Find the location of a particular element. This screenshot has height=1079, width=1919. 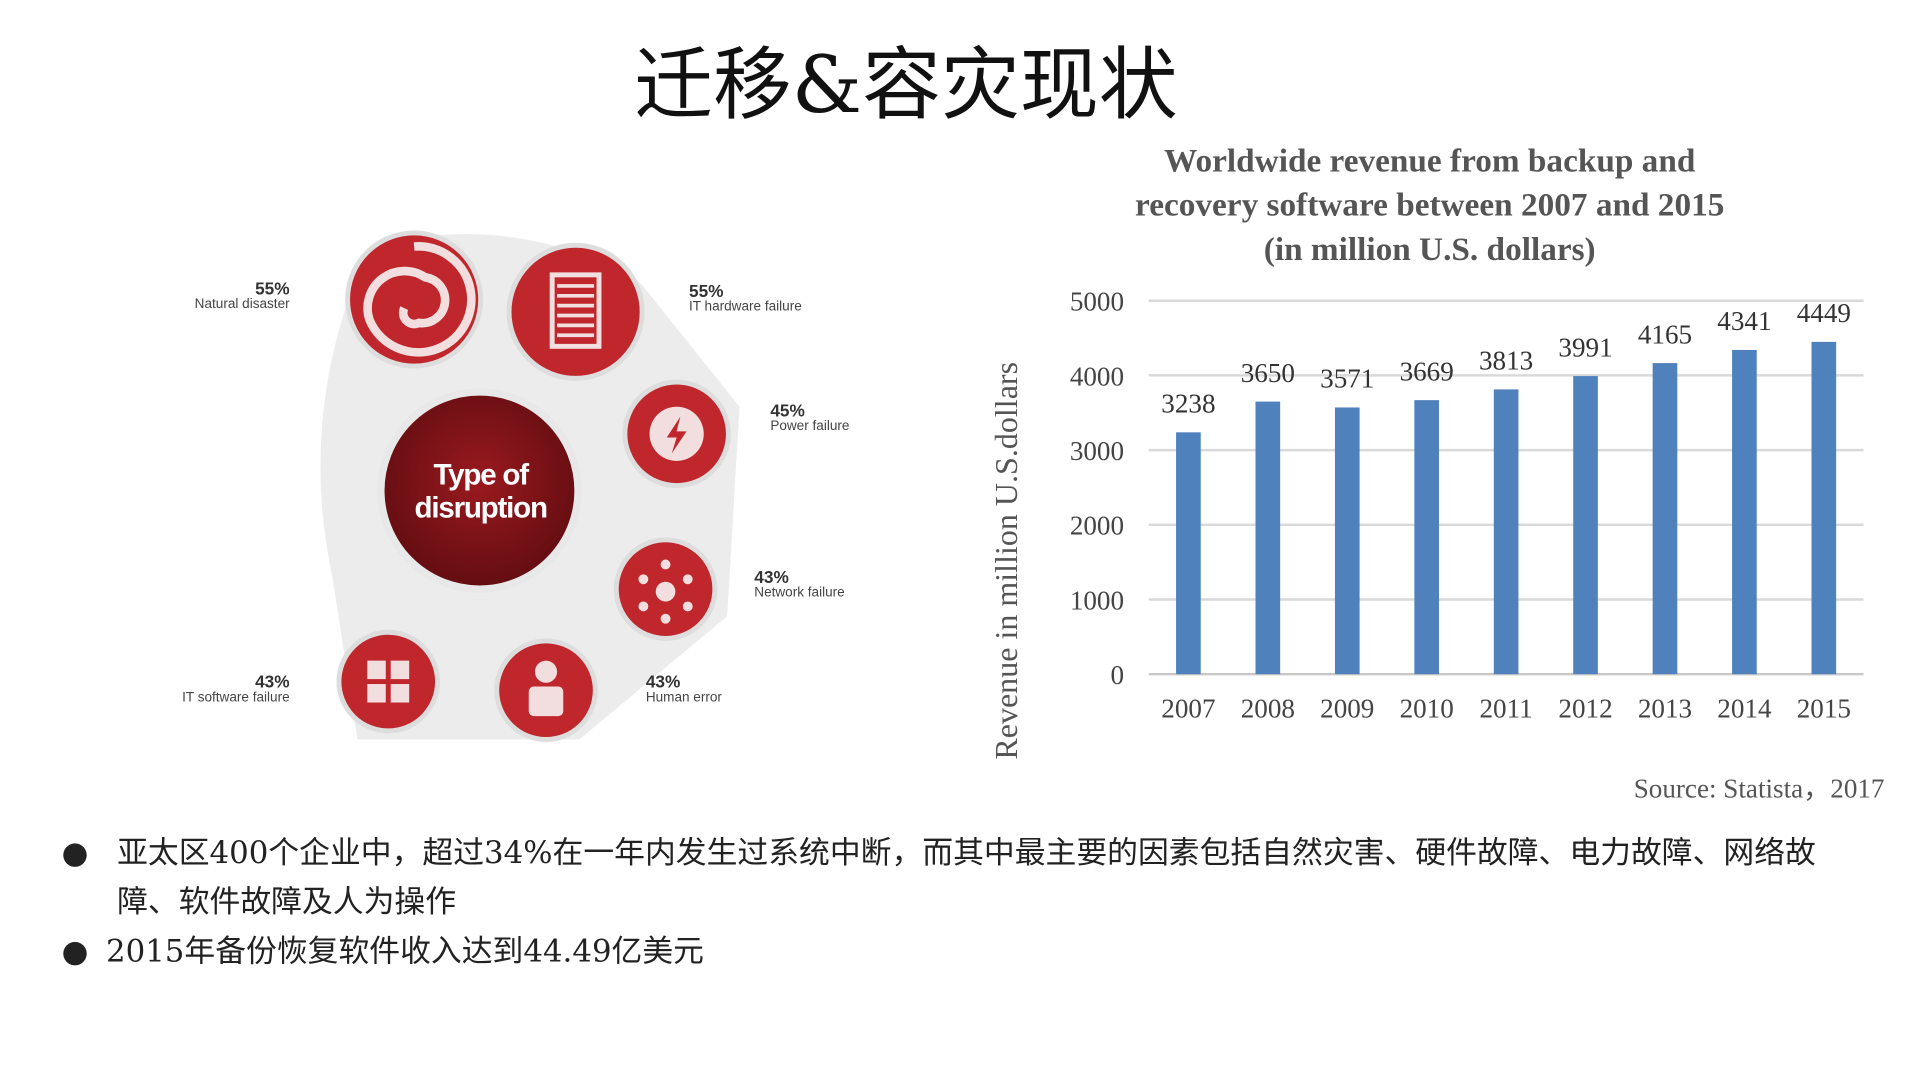

label-hardware-failure: 55% IT hardware failure is located at coordinates (745, 298).